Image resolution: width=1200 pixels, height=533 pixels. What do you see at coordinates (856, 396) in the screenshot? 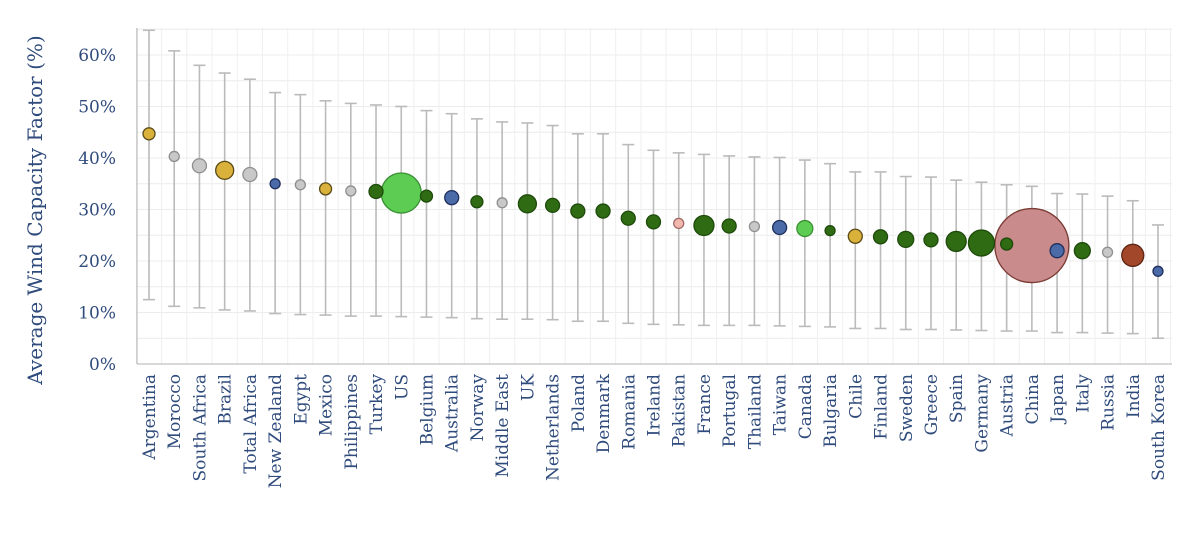
I see `x-category-label: Chile` at bounding box center [856, 396].